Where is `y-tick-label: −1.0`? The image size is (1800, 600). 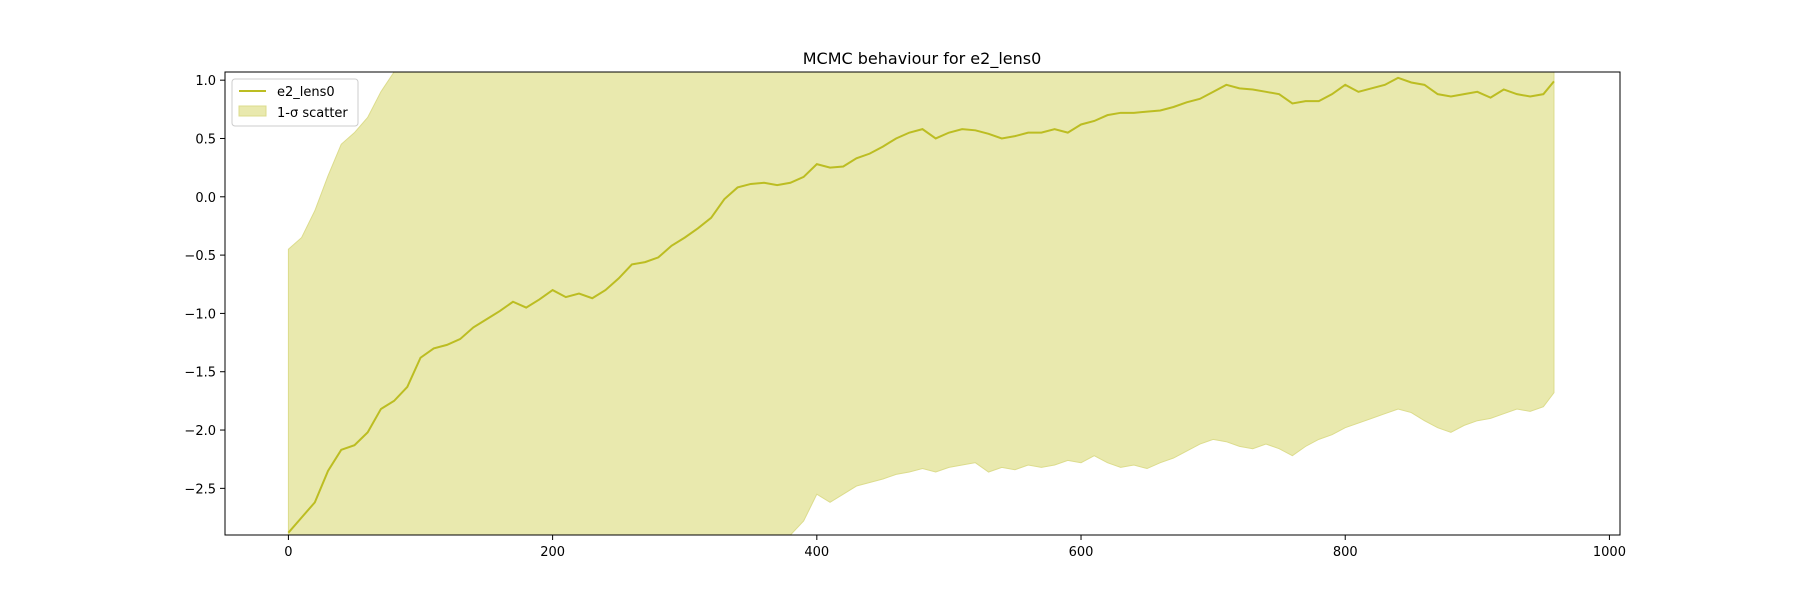
y-tick-label: −1.0 is located at coordinates (200, 314).